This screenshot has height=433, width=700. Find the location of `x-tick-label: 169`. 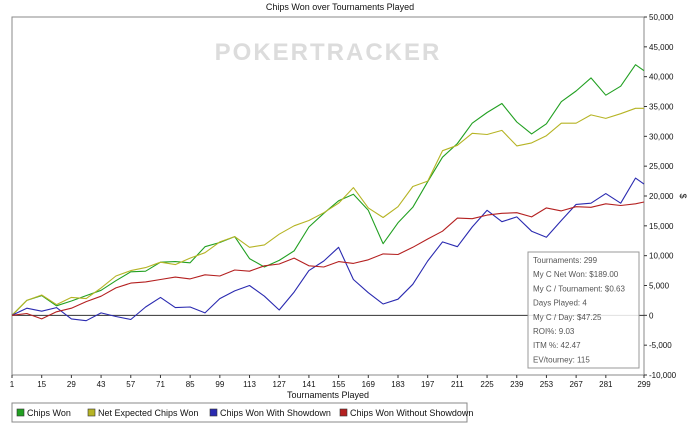

x-tick-label: 169 is located at coordinates (369, 384).